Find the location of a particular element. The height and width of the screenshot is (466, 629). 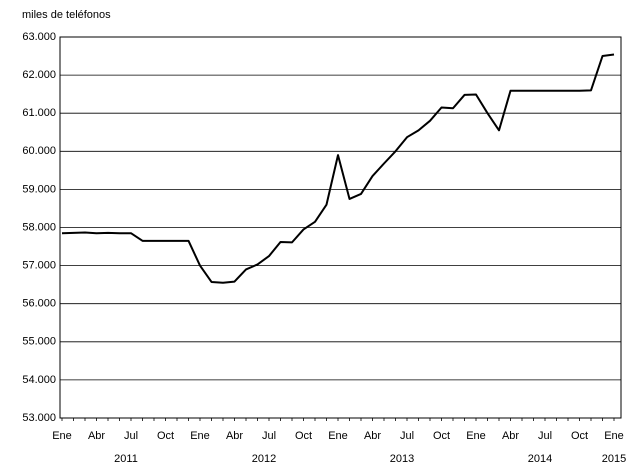

y-tick-label: 61.000 is located at coordinates (39, 113).